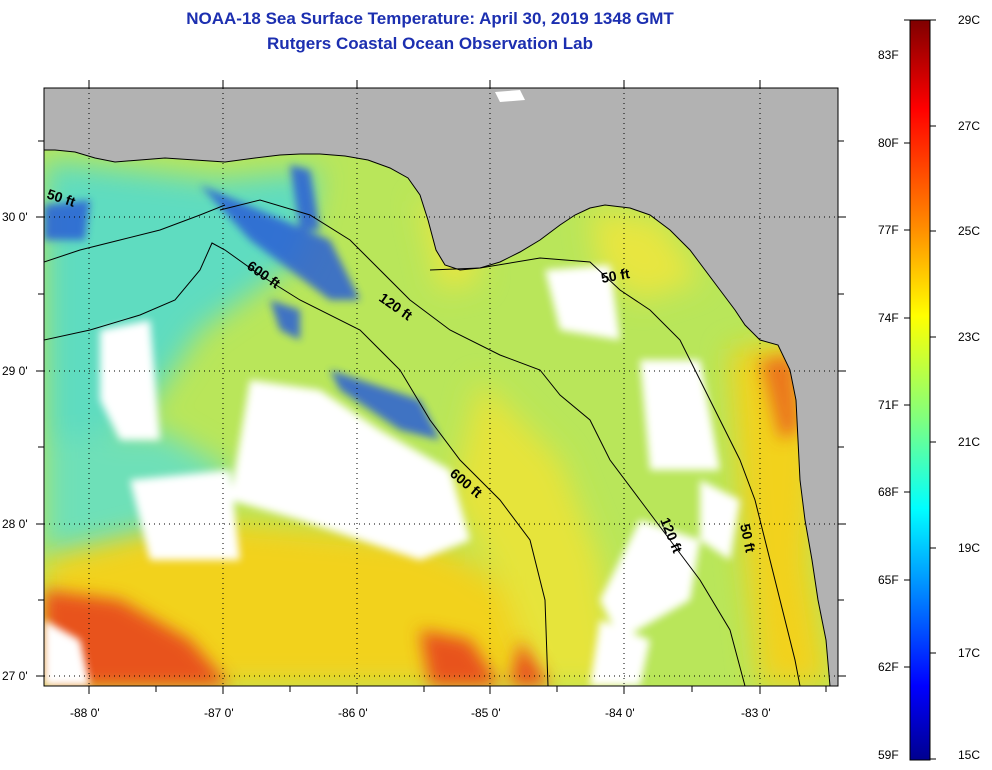 This screenshot has width=992, height=770. I want to click on colorbar-f-label: 62F, so click(888, 667).